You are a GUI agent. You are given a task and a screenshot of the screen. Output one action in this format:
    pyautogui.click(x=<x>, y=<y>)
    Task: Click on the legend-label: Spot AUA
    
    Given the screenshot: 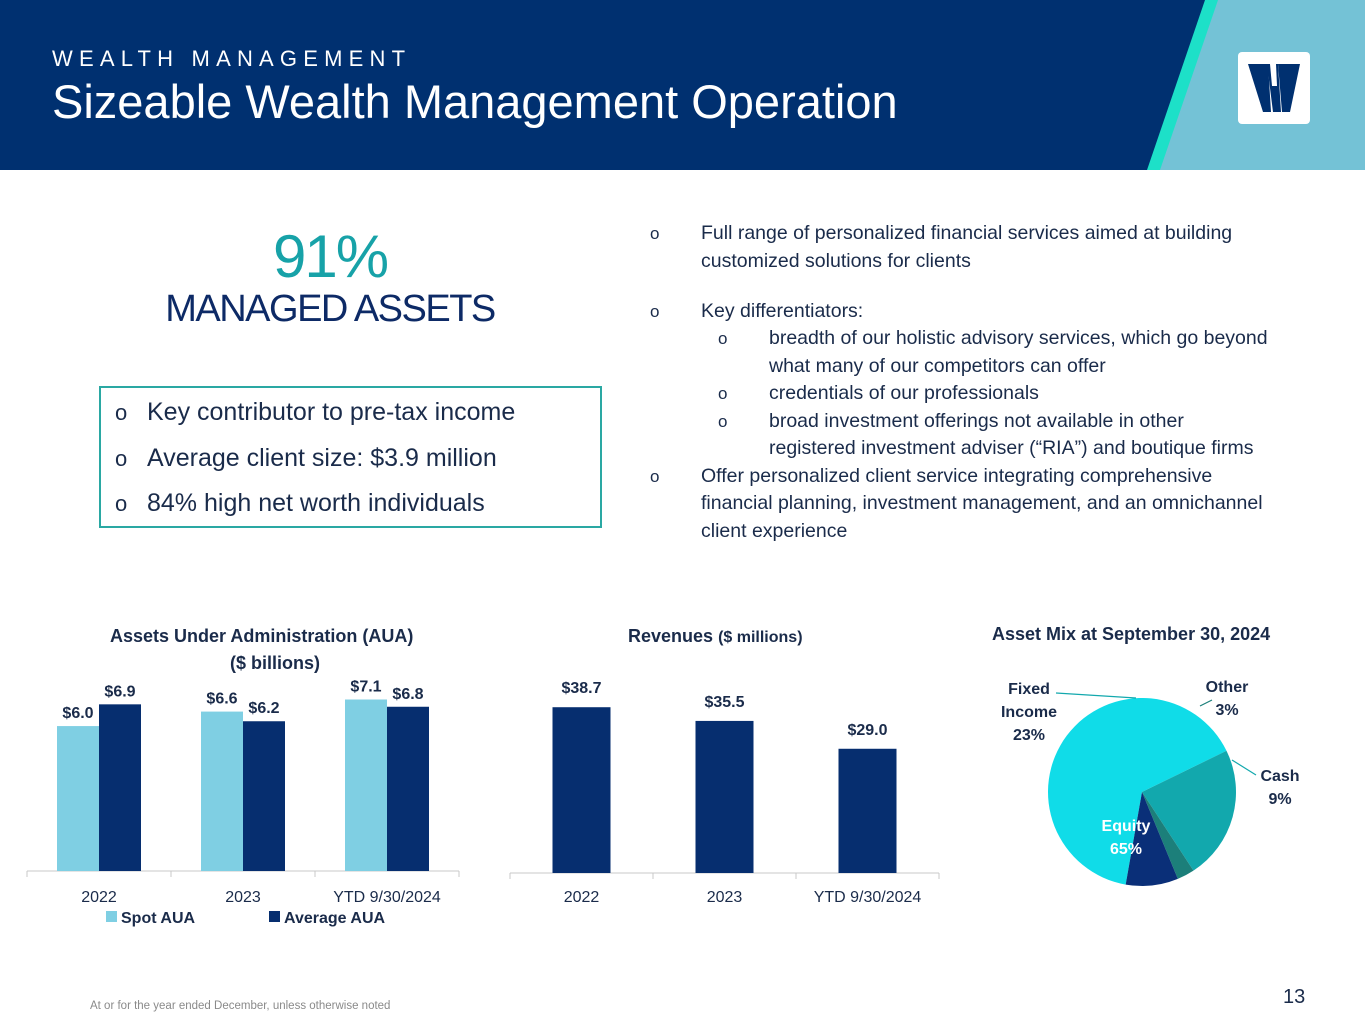 What is the action you would take?
    pyautogui.click(x=158, y=918)
    